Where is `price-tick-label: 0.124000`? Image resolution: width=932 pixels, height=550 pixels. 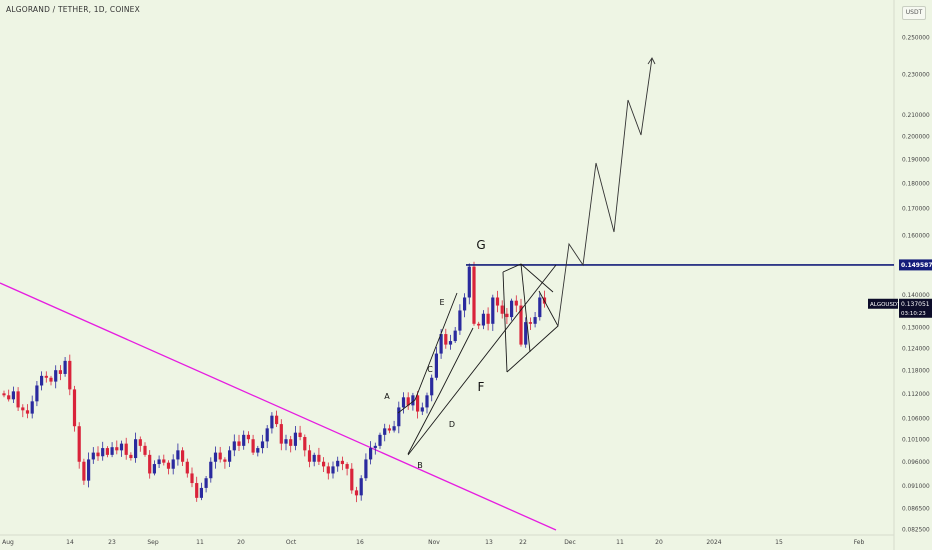
price-tick-label: 0.124000 is located at coordinates (916, 350).